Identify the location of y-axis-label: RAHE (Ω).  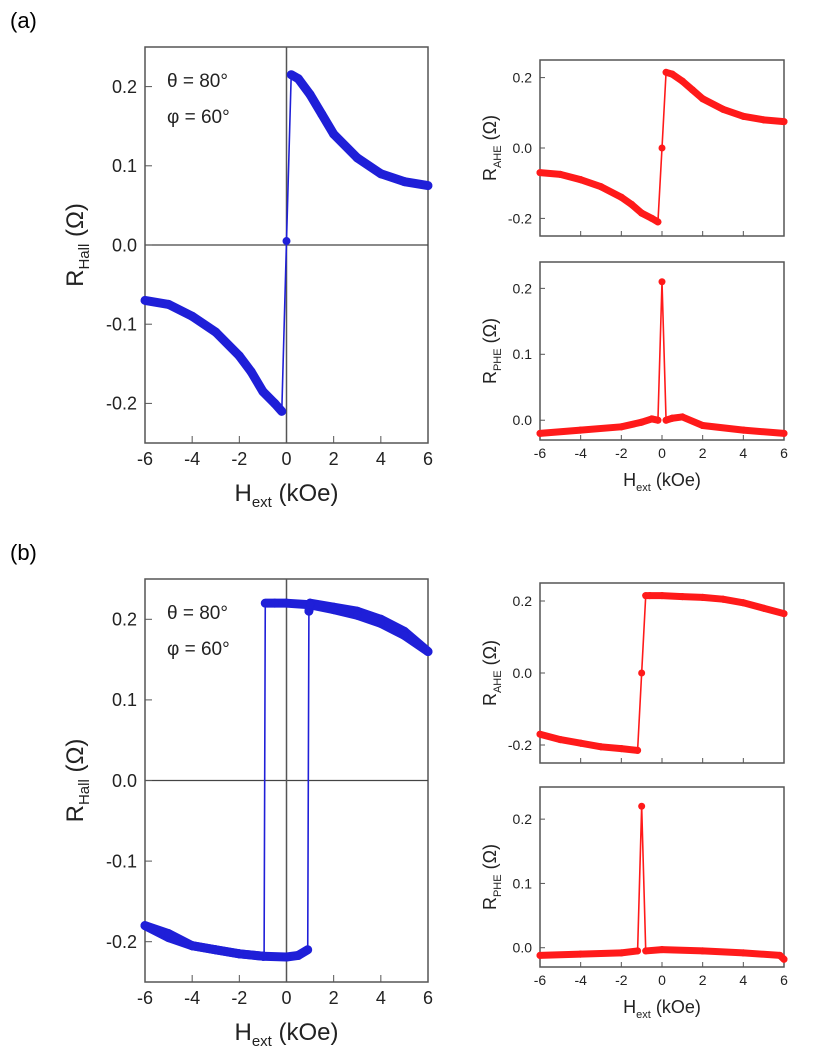
(492, 673).